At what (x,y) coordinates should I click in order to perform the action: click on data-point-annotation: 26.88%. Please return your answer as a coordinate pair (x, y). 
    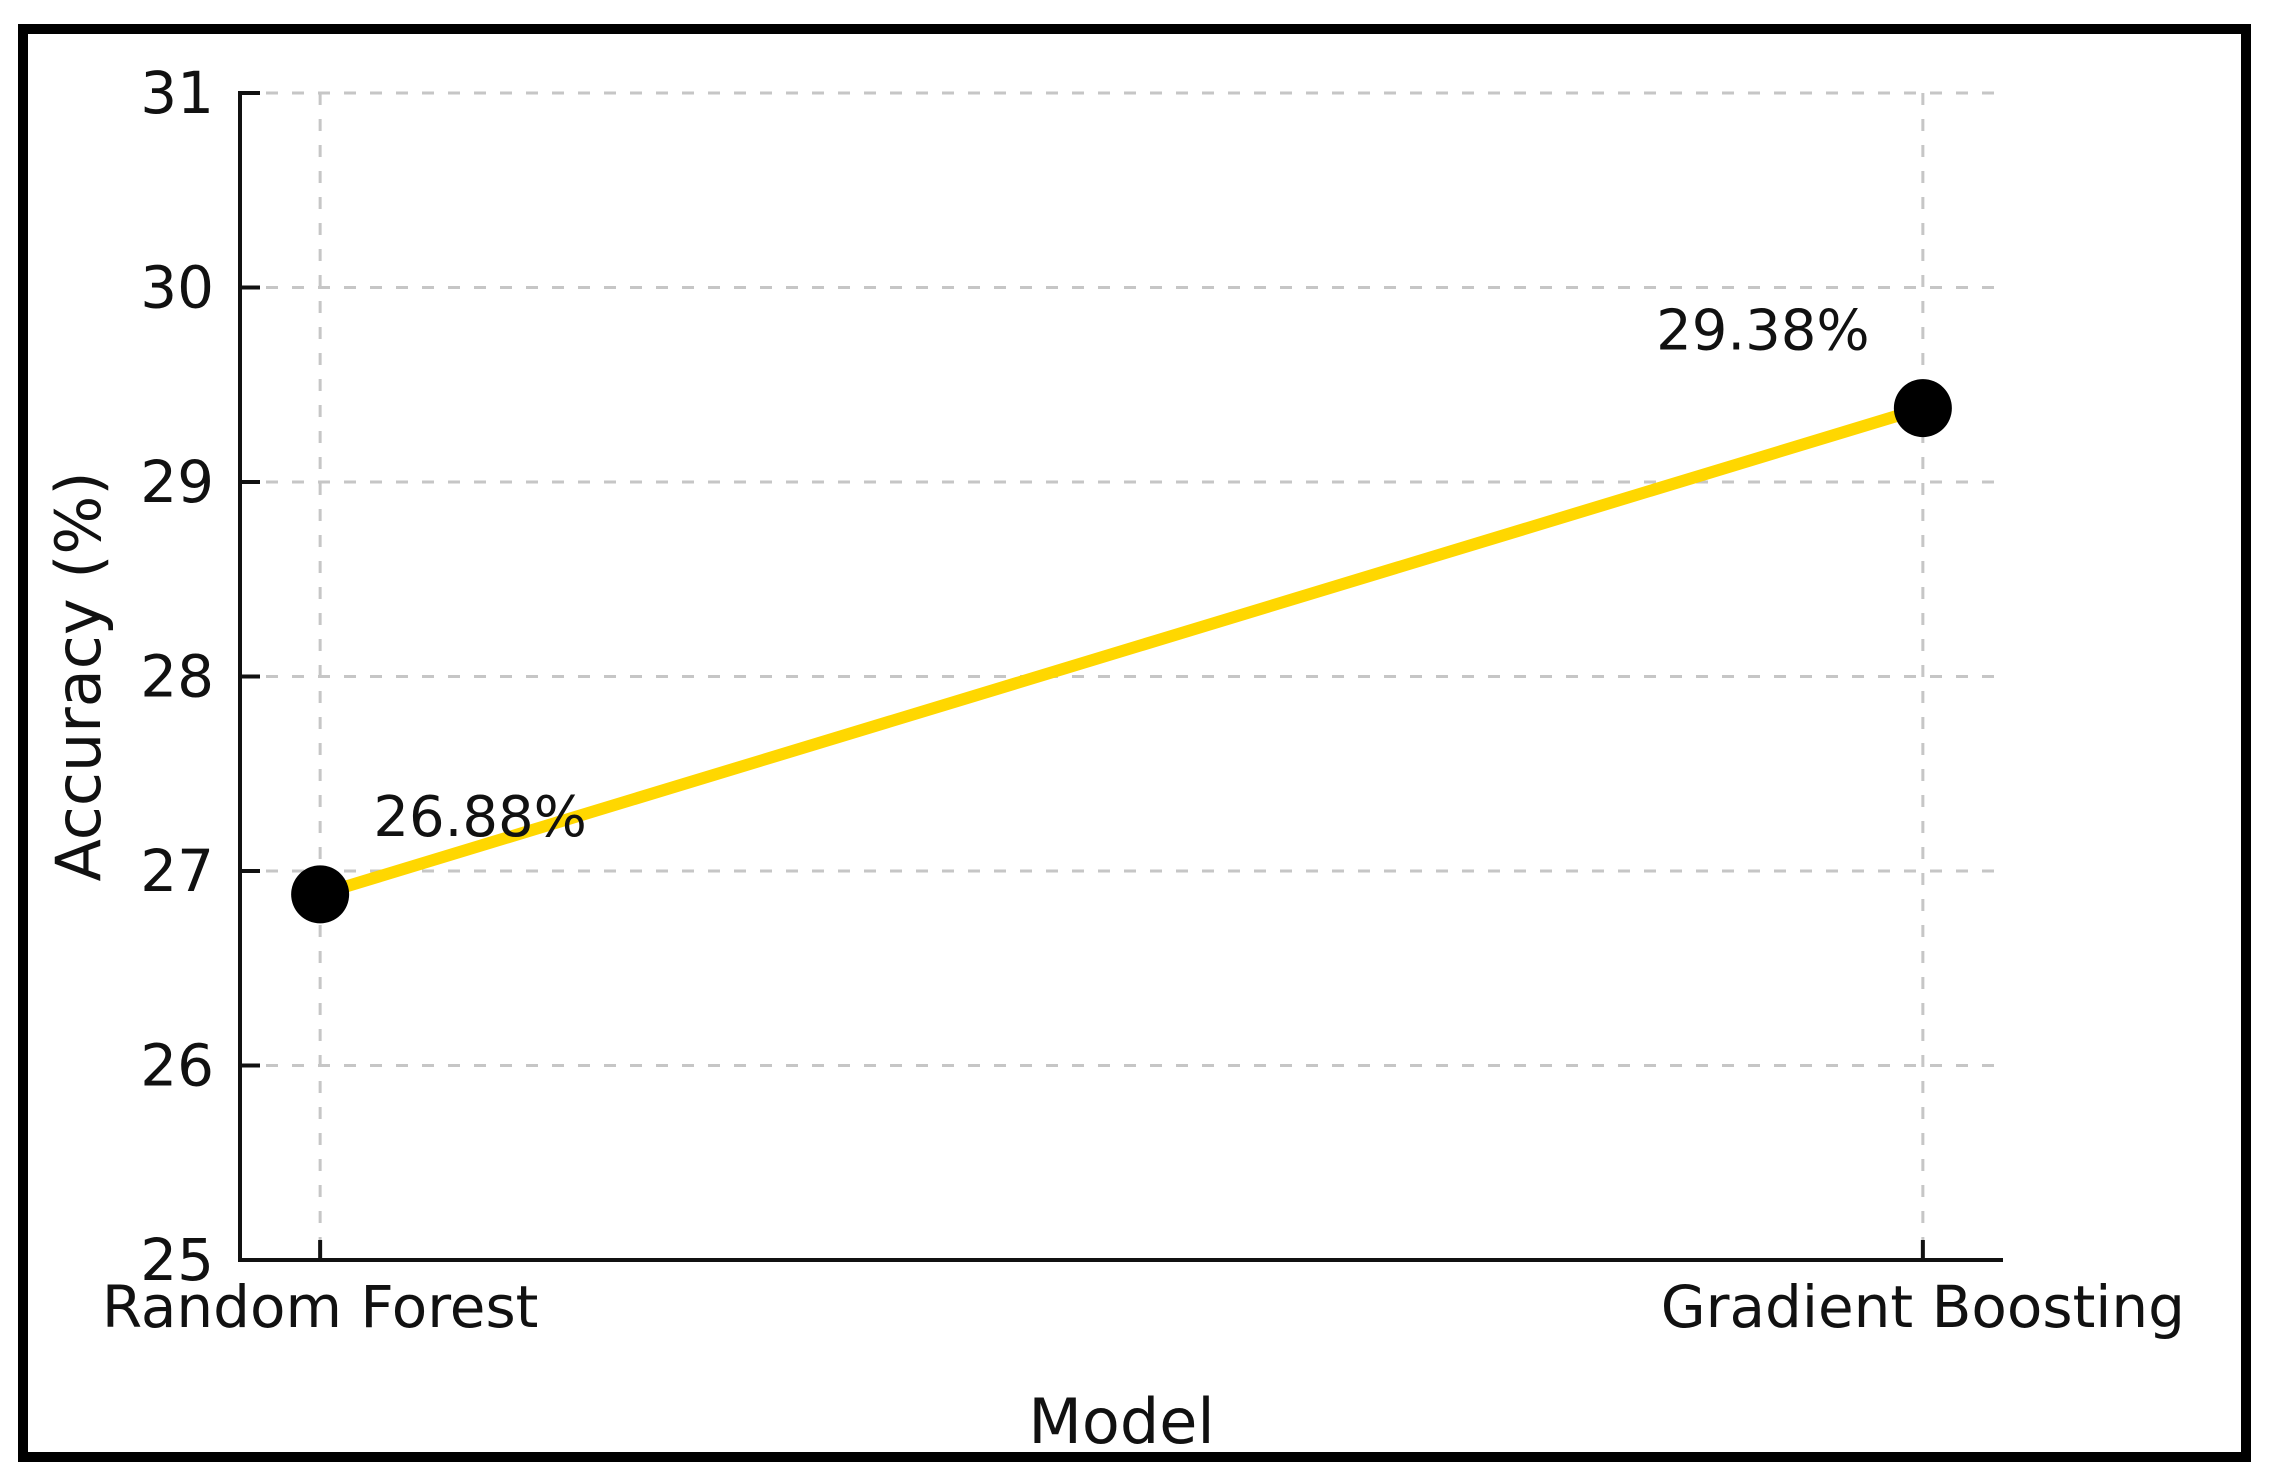
    Looking at the image, I should click on (480, 817).